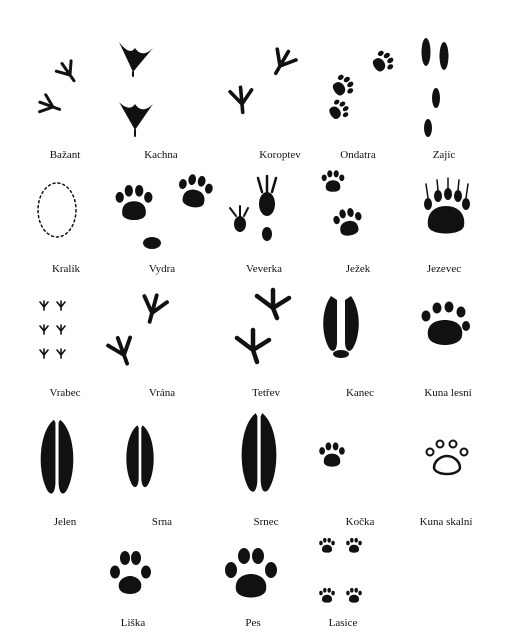  Describe the element at coordinates (253, 207) in the screenshot. I see `veverka-track-icon` at that location.